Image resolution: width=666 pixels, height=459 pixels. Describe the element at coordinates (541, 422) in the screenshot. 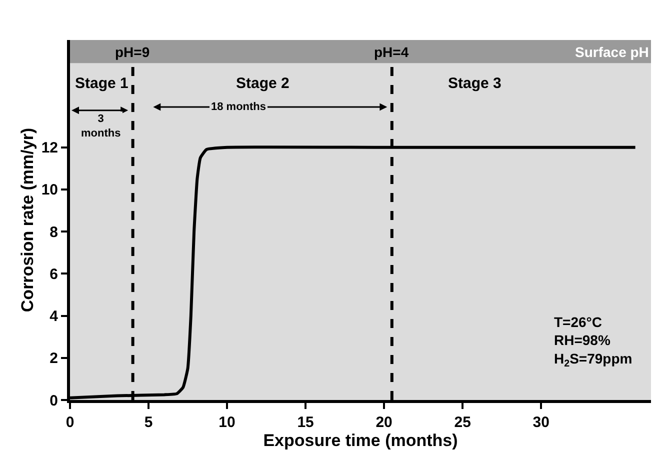

I see `x-tick-label: 30` at that location.